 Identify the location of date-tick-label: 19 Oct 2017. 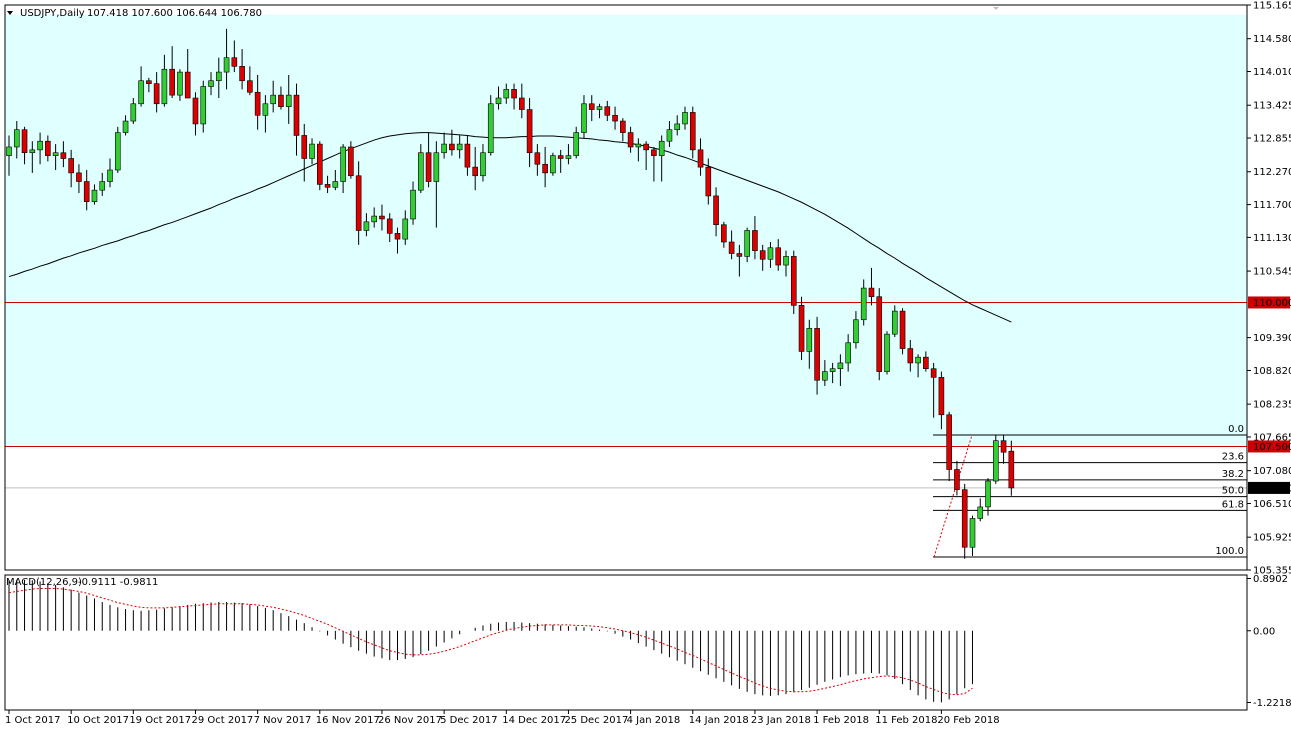
(160, 720).